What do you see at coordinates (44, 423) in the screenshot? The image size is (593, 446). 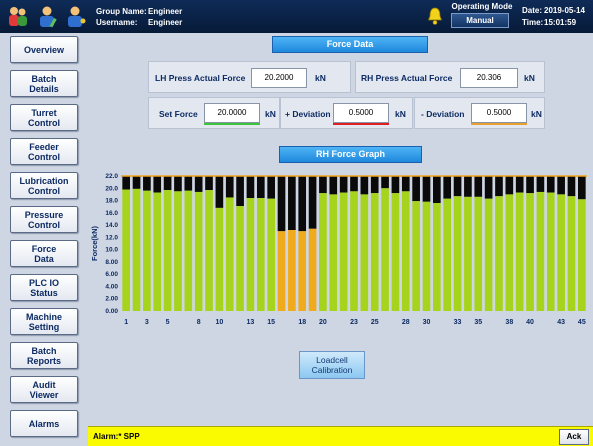 I see `nav-alarms-button: Alarms` at bounding box center [44, 423].